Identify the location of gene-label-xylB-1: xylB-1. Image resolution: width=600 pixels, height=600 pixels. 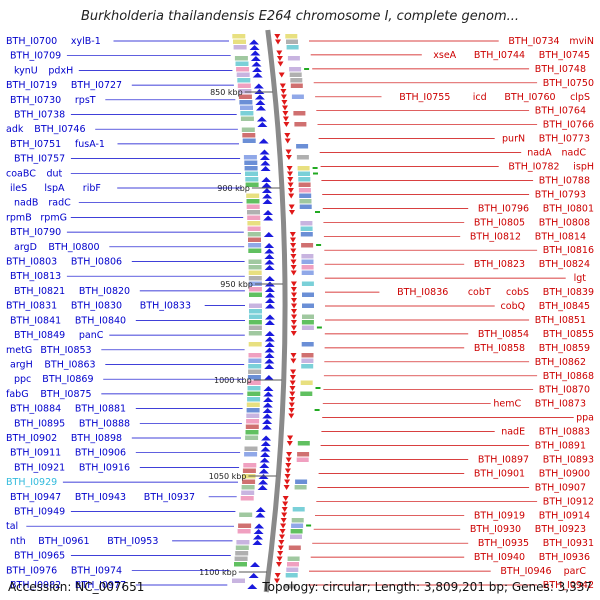
(86, 41).